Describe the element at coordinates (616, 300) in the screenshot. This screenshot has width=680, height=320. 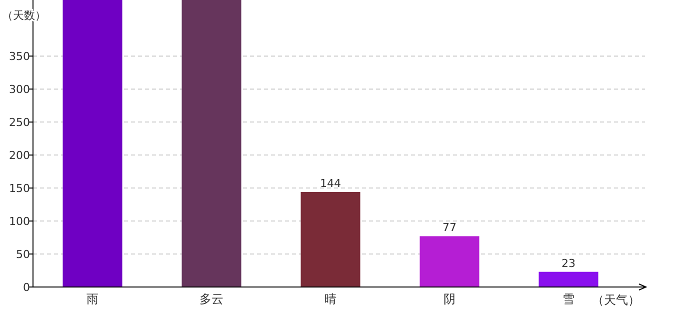
I see `x-axis-title: （天气）` at that location.